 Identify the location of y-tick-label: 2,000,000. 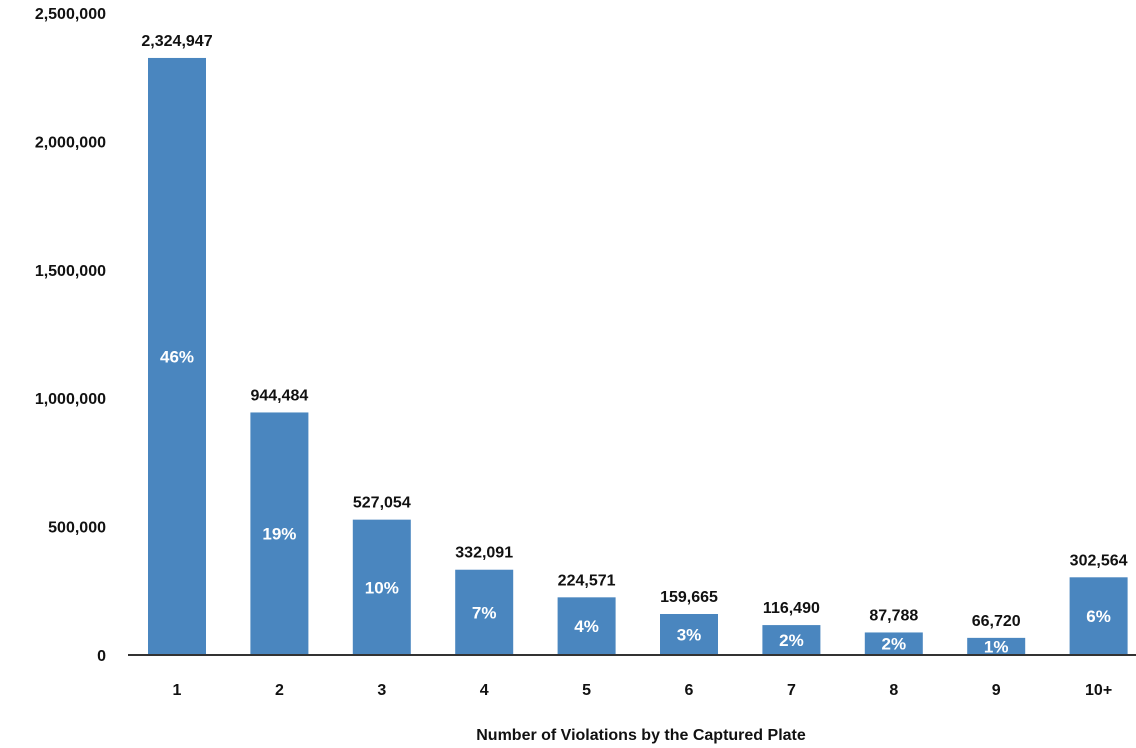
(70, 142).